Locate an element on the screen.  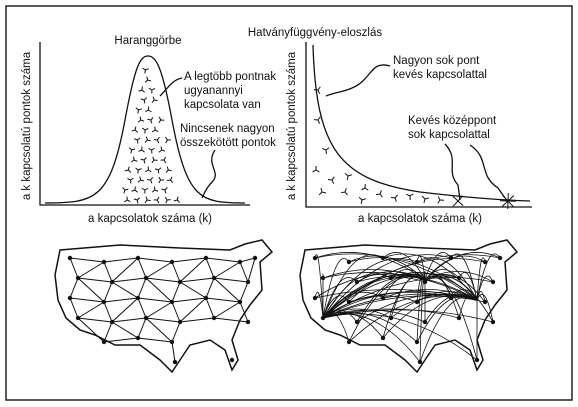
annotation: Kevés középpont is located at coordinates (452, 121).